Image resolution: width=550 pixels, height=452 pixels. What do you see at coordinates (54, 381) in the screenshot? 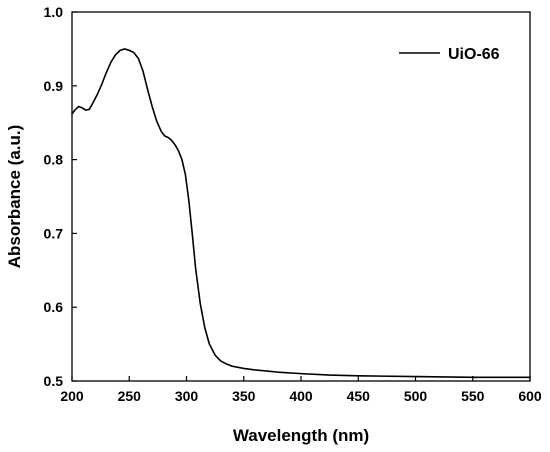
I see `y-tick-label: 0.5` at bounding box center [54, 381].